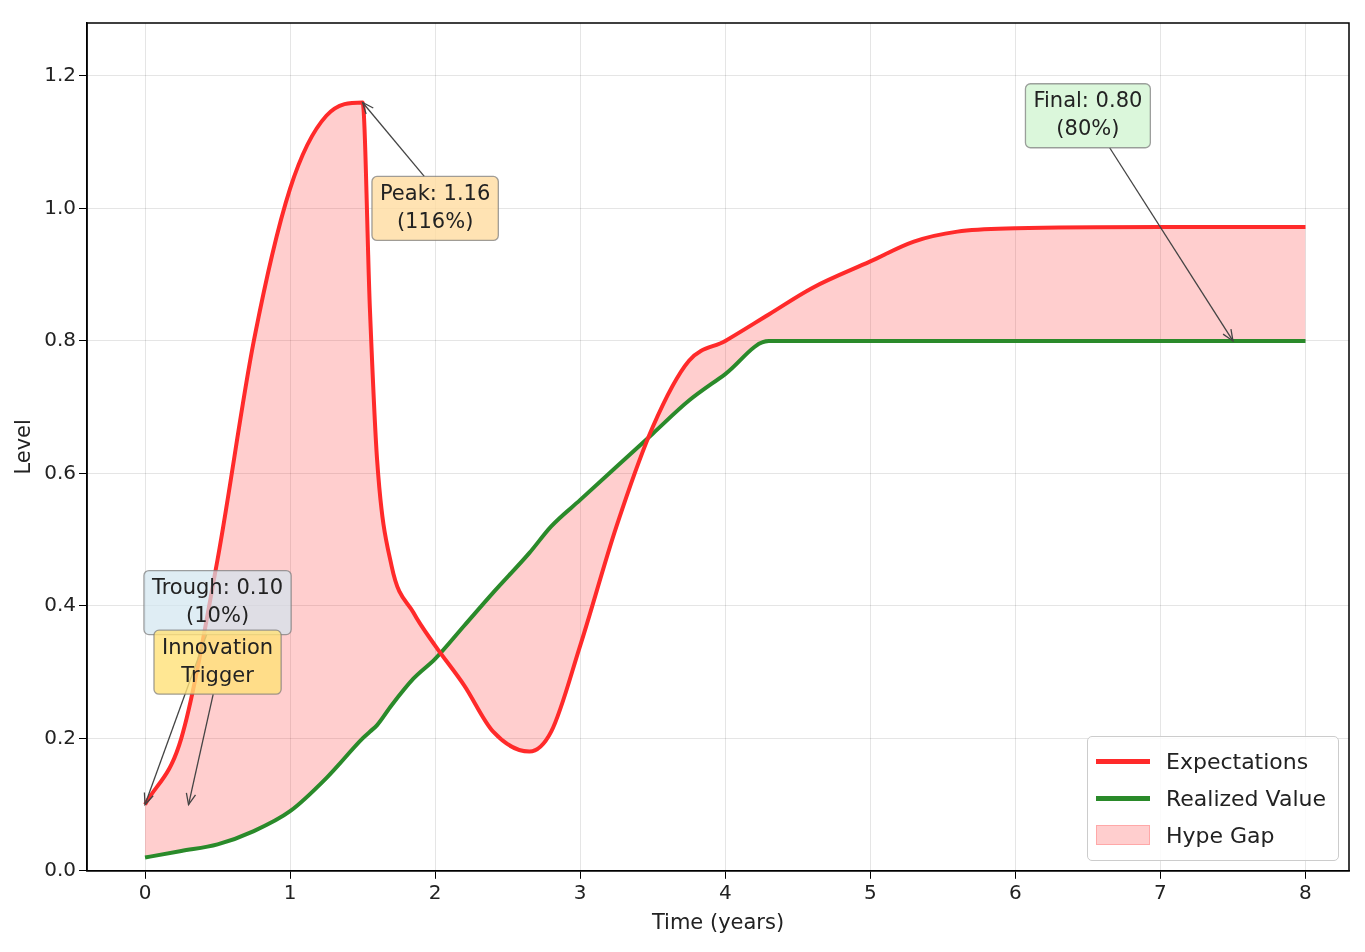 Image resolution: width=1365 pixels, height=952 pixels. Describe the element at coordinates (217, 601) in the screenshot. I see `annotation: Trough: 0.10 (10%)` at that location.